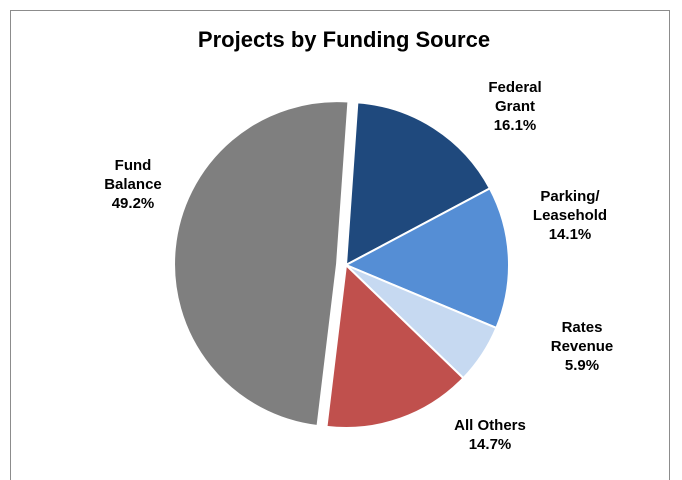 This screenshot has width=682, height=480. I want to click on slice-label-federal-grant: Federal Grant 16.1%, so click(514, 106).